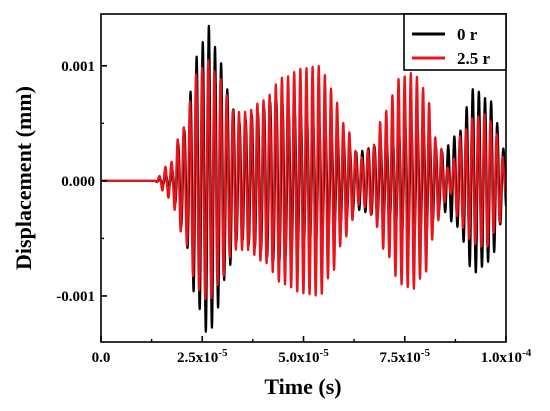 The height and width of the screenshot is (411, 550). Describe the element at coordinates (303, 356) in the screenshot. I see `x-tick-label: 5.0x10⁻⁵` at that location.